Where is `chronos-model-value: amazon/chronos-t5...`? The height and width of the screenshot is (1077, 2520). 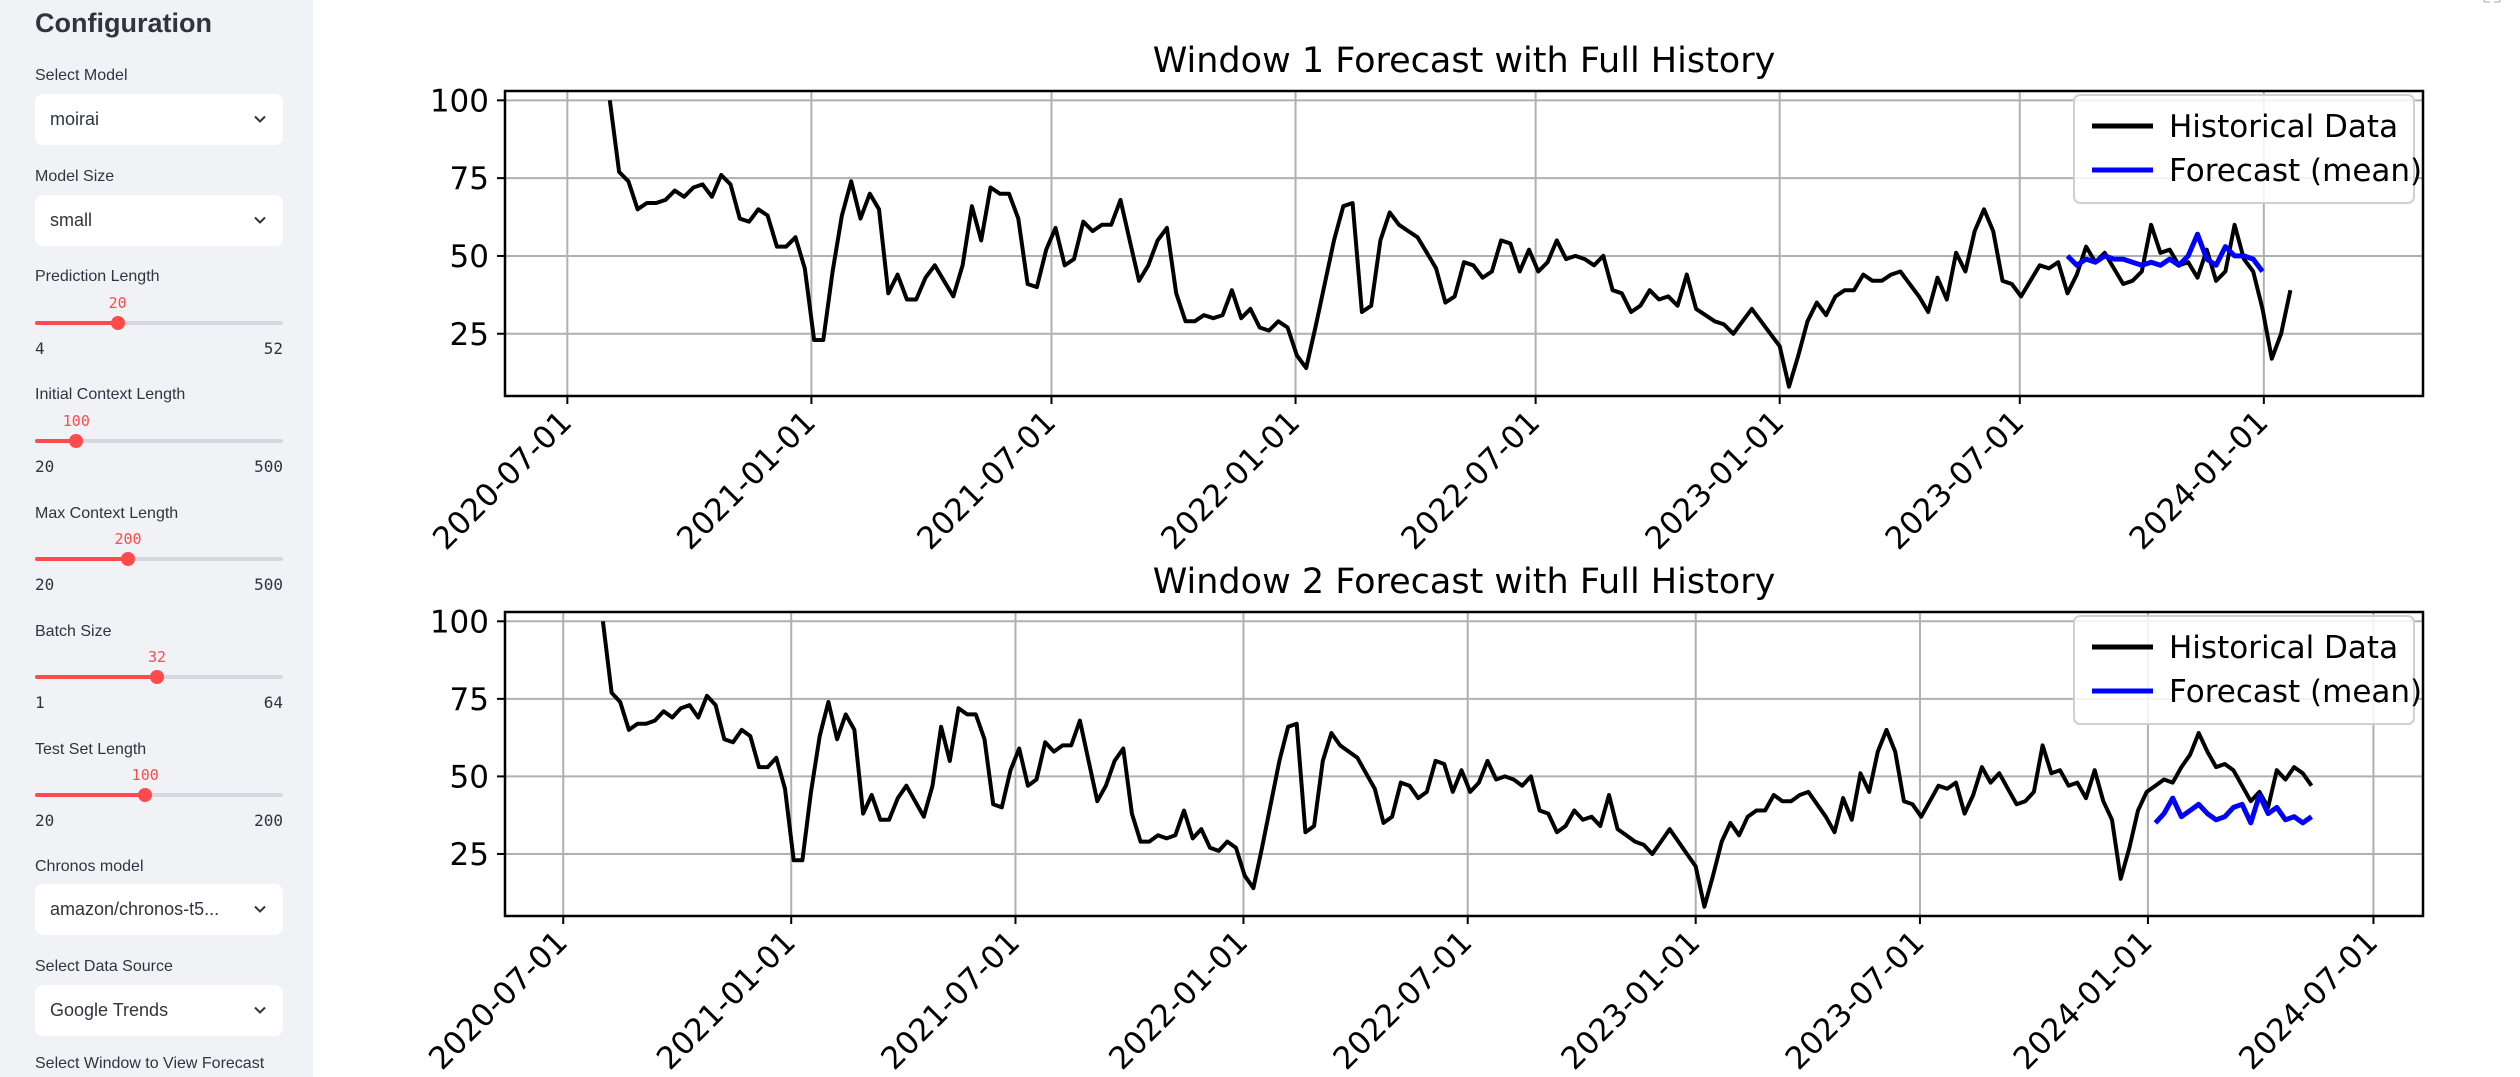 chronos-model-value: amazon/chronos-t5... is located at coordinates (135, 909).